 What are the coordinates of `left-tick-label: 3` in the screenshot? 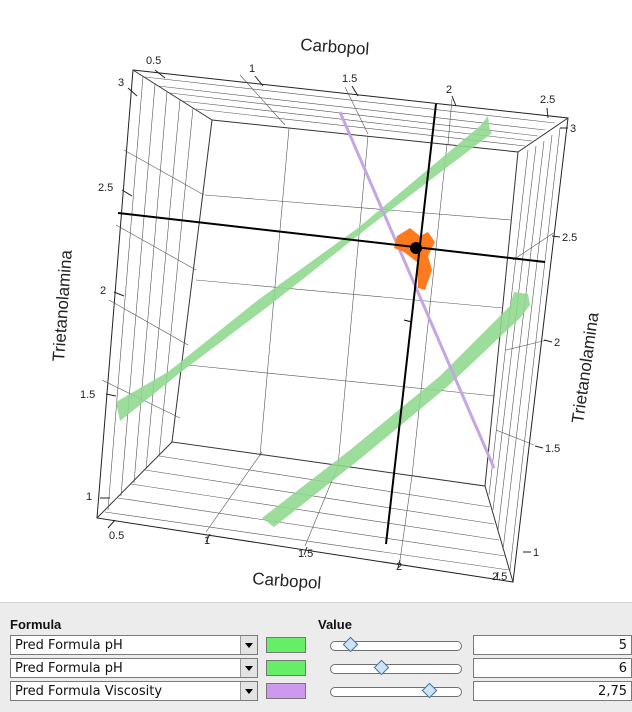 It's located at (121, 83).